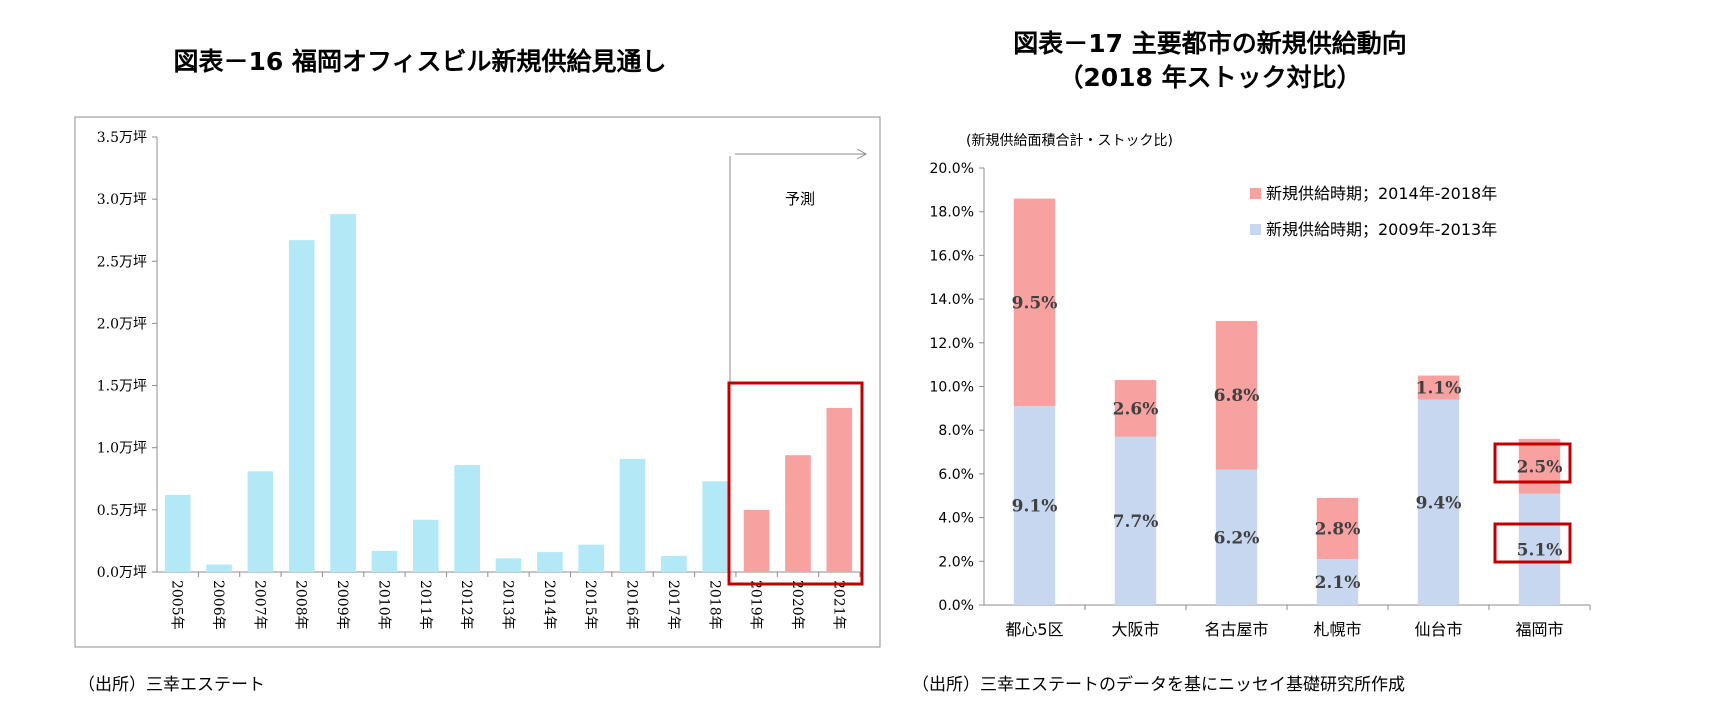 This screenshot has width=1723, height=712. What do you see at coordinates (956, 606) in the screenshot?
I see `right-y-tick-label: 0.0%` at bounding box center [956, 606].